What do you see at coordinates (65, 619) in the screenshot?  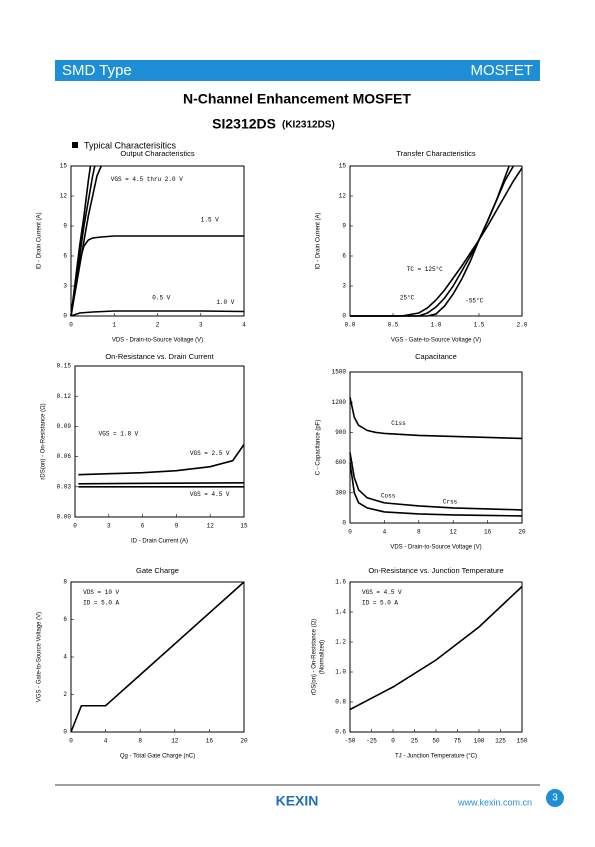 I see `y-tick-label: 6` at bounding box center [65, 619].